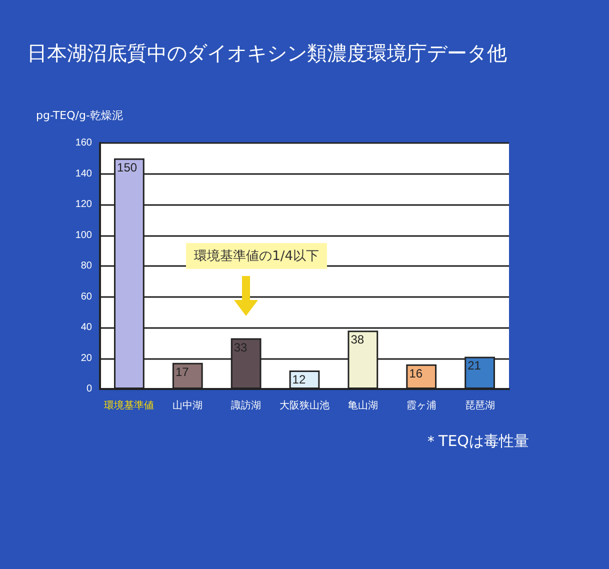 This screenshot has height=569, width=609. Describe the element at coordinates (79, 115) in the screenshot. I see `y-axis-title: pg-TEQ/g-乾燥泥` at that location.